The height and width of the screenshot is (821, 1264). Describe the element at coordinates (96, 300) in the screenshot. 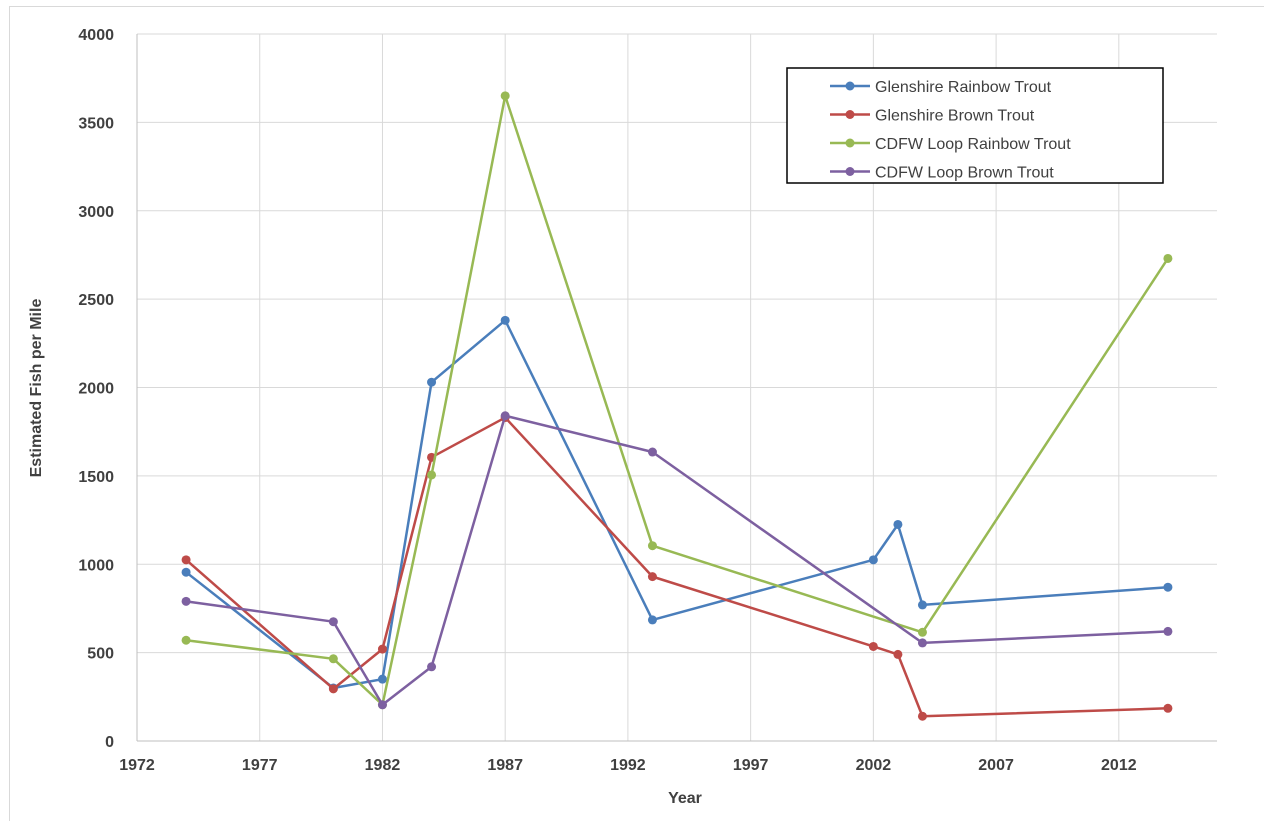

I see `y-tick-label: 2500` at that location.